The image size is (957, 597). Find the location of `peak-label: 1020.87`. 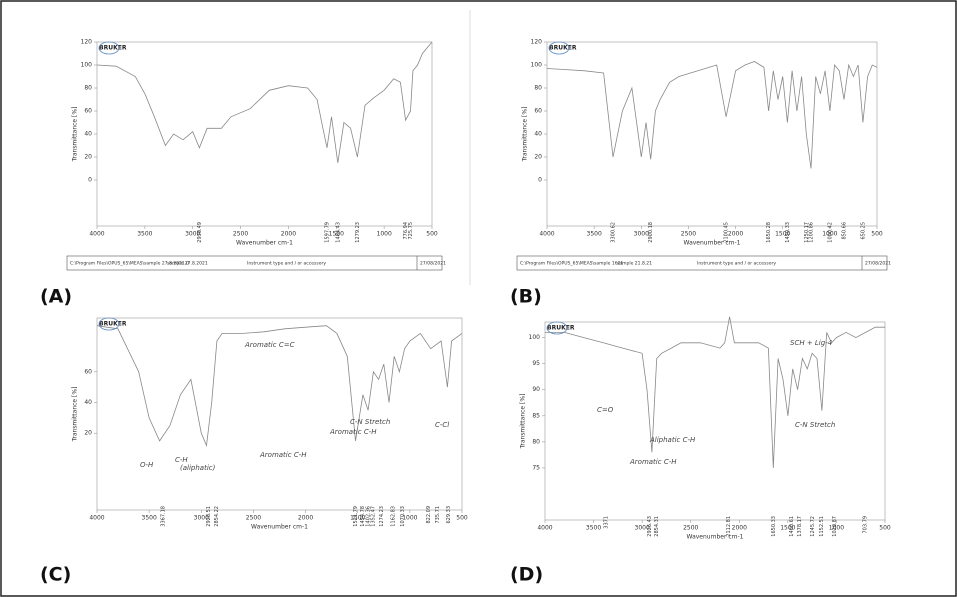

peak-label: 1020.87 is located at coordinates (835, 526).